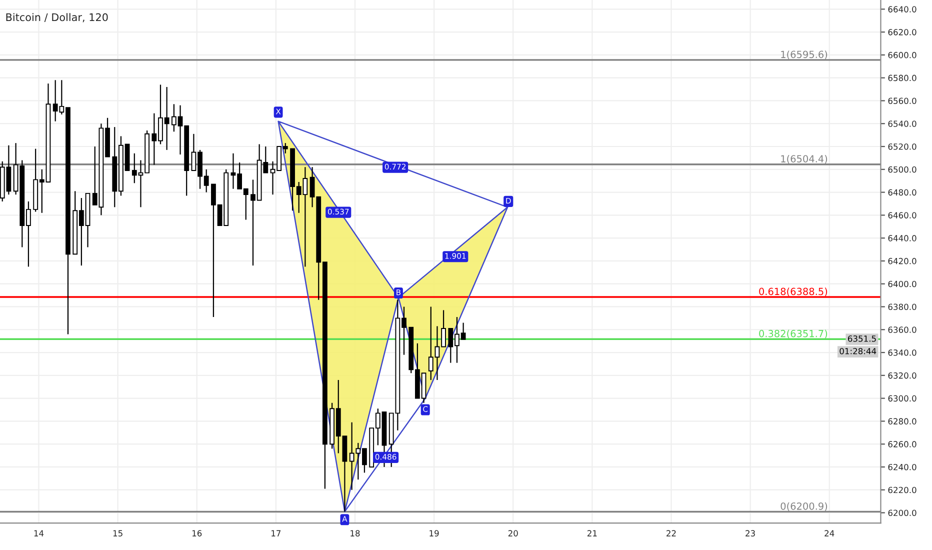  I want to click on y-tick-label: 6480.0, so click(902, 192).